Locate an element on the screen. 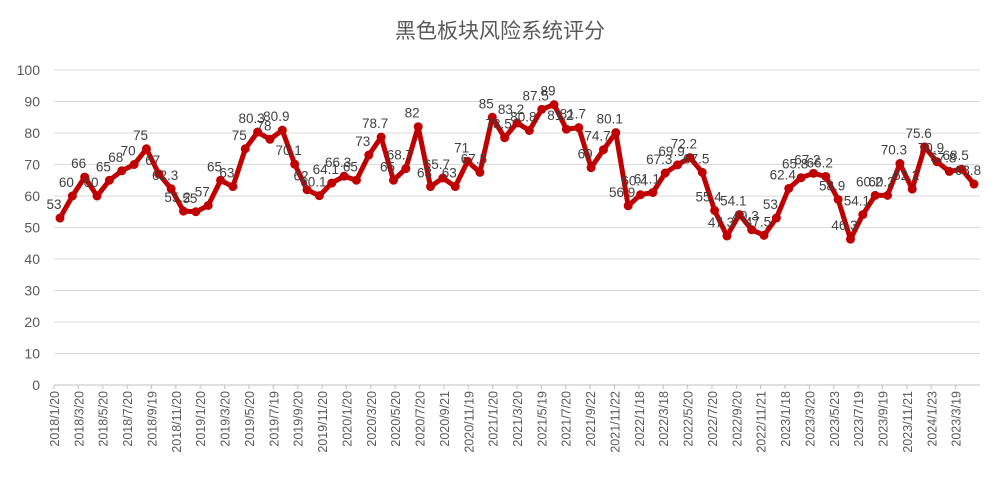 Image resolution: width=1001 pixels, height=491 pixels. x-tick-label: 2020/1/20 is located at coordinates (347, 419).